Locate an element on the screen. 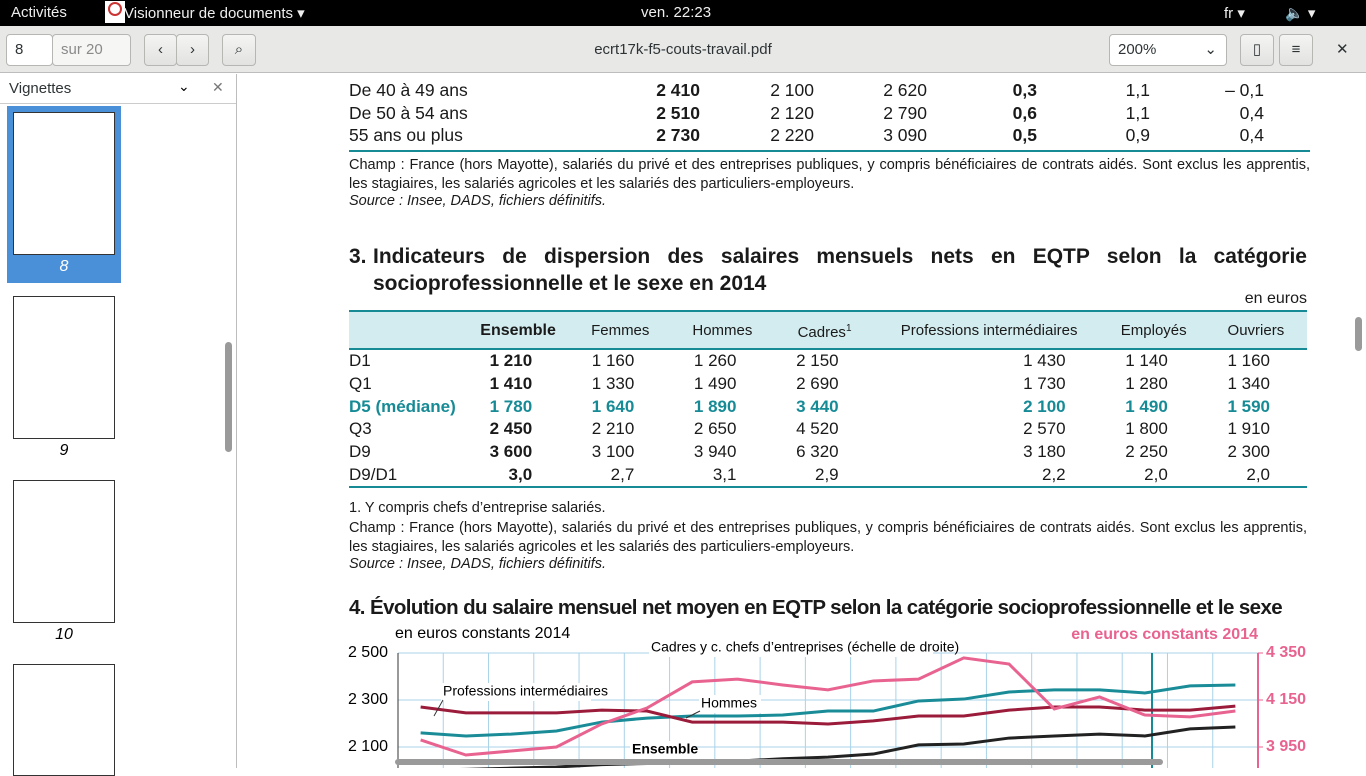 The image size is (1366, 776). column-header: Femmes is located at coordinates (620, 330).